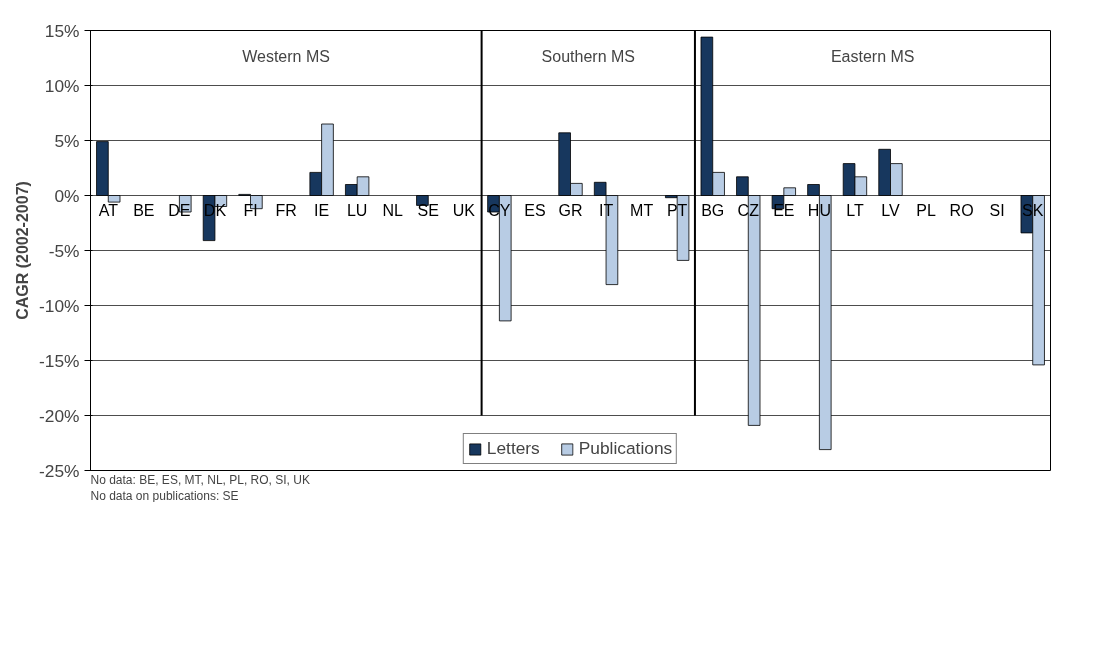 The height and width of the screenshot is (668, 1111). What do you see at coordinates (164, 495) in the screenshot?
I see `text: No data on publications: SE` at bounding box center [164, 495].